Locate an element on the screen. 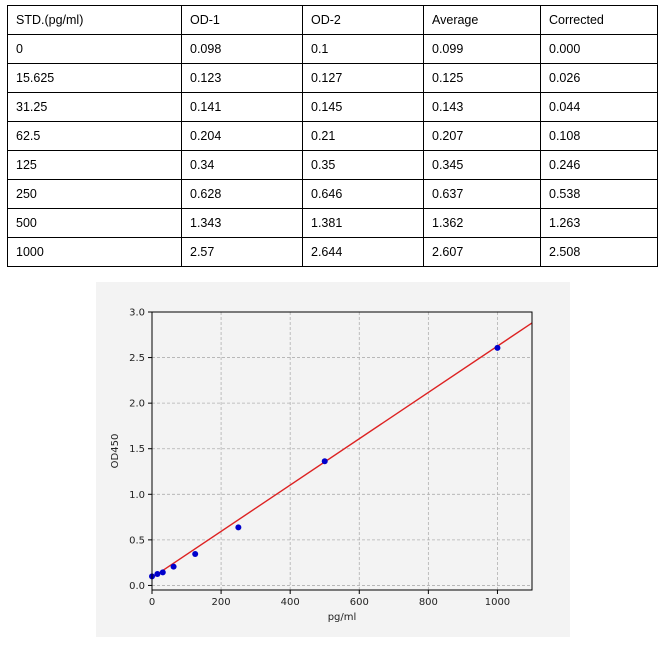 The height and width of the screenshot is (647, 665). cell-od2: 0.127 is located at coordinates (363, 78).